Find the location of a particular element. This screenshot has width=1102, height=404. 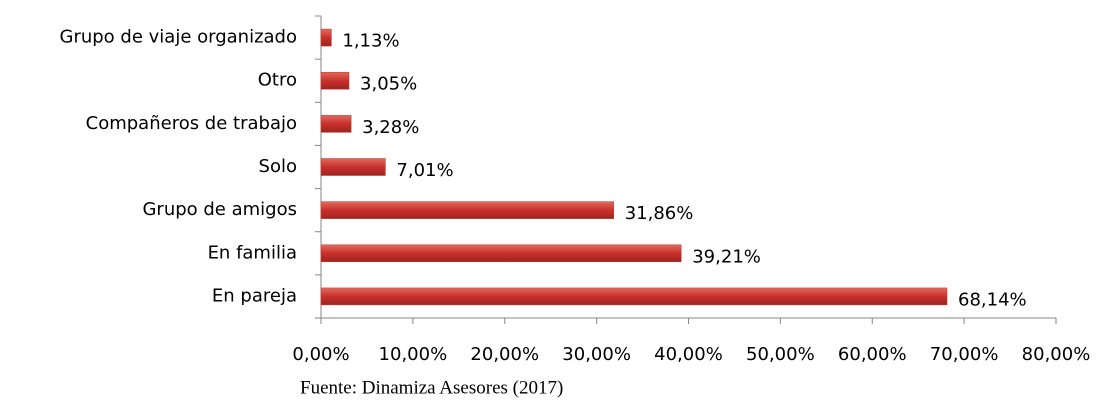

data-label: 3,28% is located at coordinates (390, 127).